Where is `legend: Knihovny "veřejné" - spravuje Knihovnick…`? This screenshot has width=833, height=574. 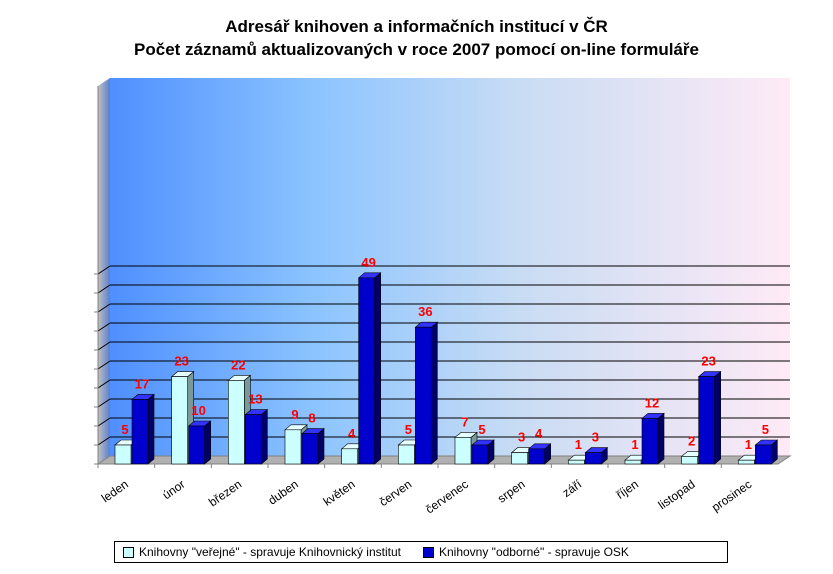 legend: Knihovny "veřejné" - spravuje Knihovnick… is located at coordinates (421, 552).